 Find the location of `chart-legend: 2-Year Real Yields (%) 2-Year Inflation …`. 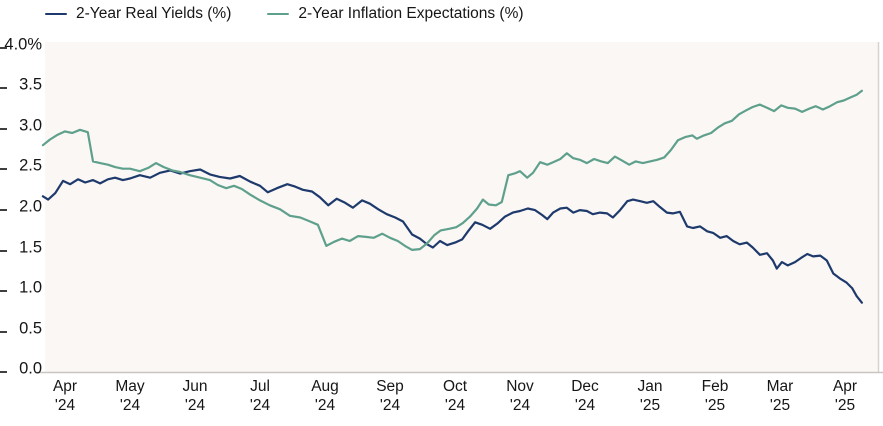

chart-legend: 2-Year Real Yields (%) 2-Year Inflation … is located at coordinates (284, 14).